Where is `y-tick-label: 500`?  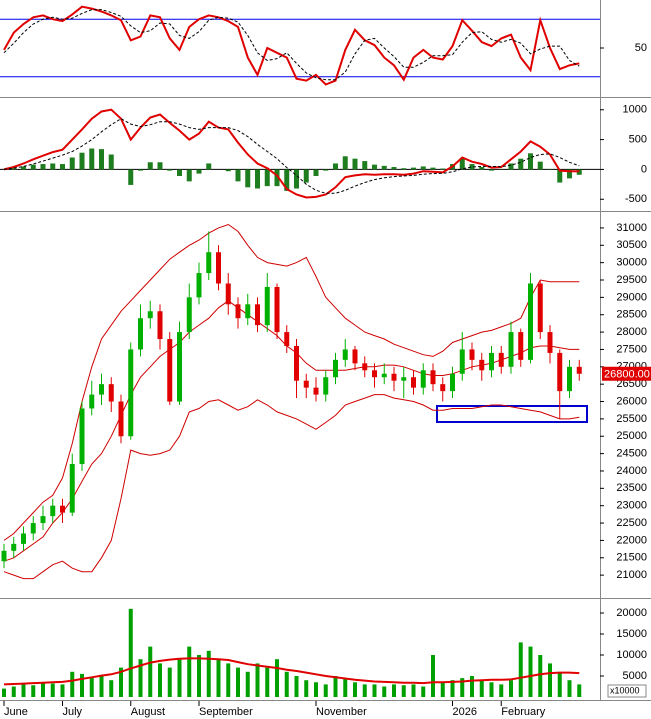 y-tick-label: 500 is located at coordinates (638, 139).